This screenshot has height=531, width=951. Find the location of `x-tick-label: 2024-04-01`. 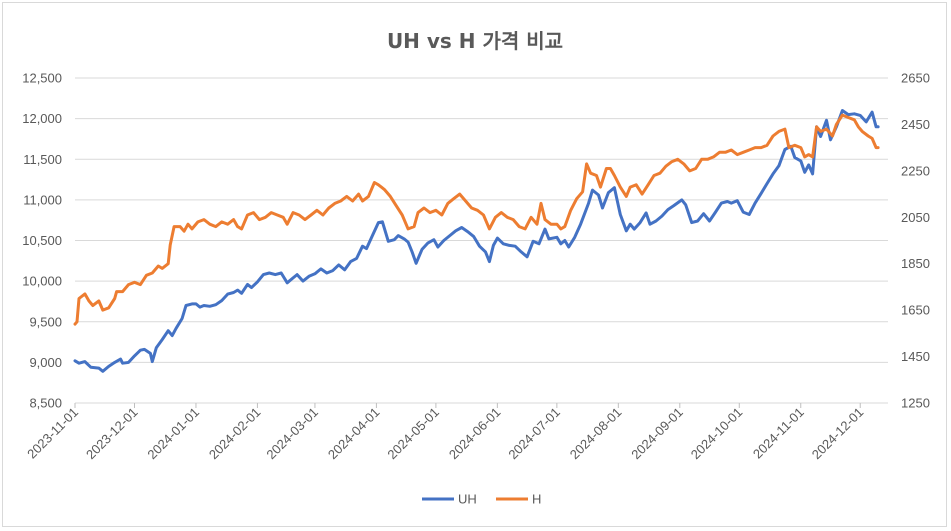

x-tick-label: 2024-04-01 is located at coordinates (354, 434).